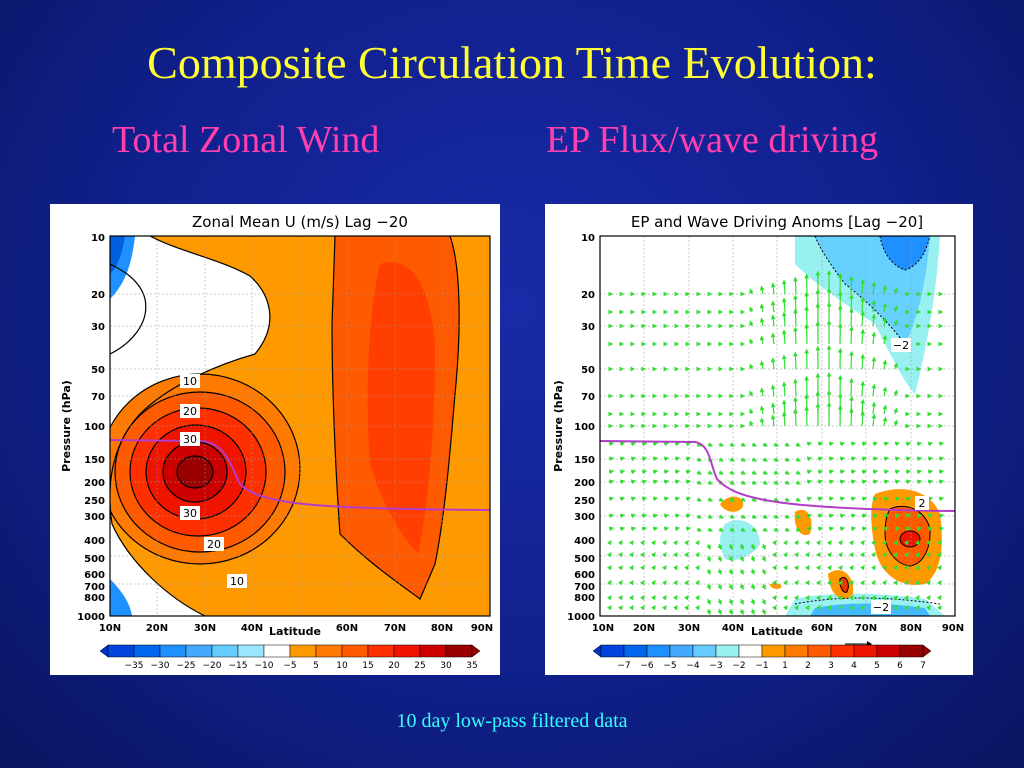 The height and width of the screenshot is (768, 1024). What do you see at coordinates (831, 666) in the screenshot?
I see `colorbar-label: 3` at bounding box center [831, 666].